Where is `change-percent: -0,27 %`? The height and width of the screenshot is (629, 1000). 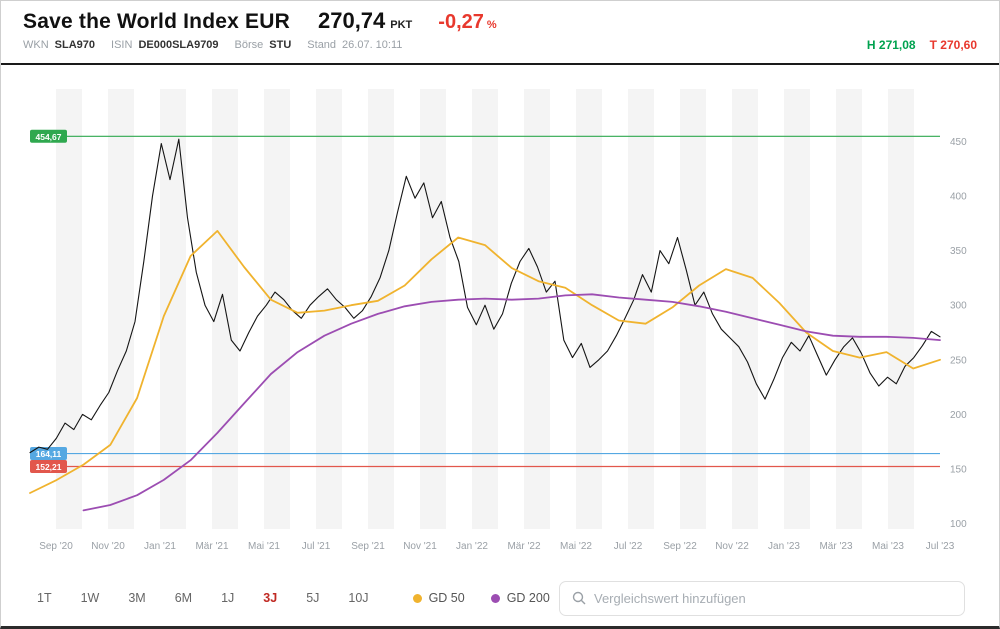
change-percent: -0,27 % is located at coordinates (467, 22).